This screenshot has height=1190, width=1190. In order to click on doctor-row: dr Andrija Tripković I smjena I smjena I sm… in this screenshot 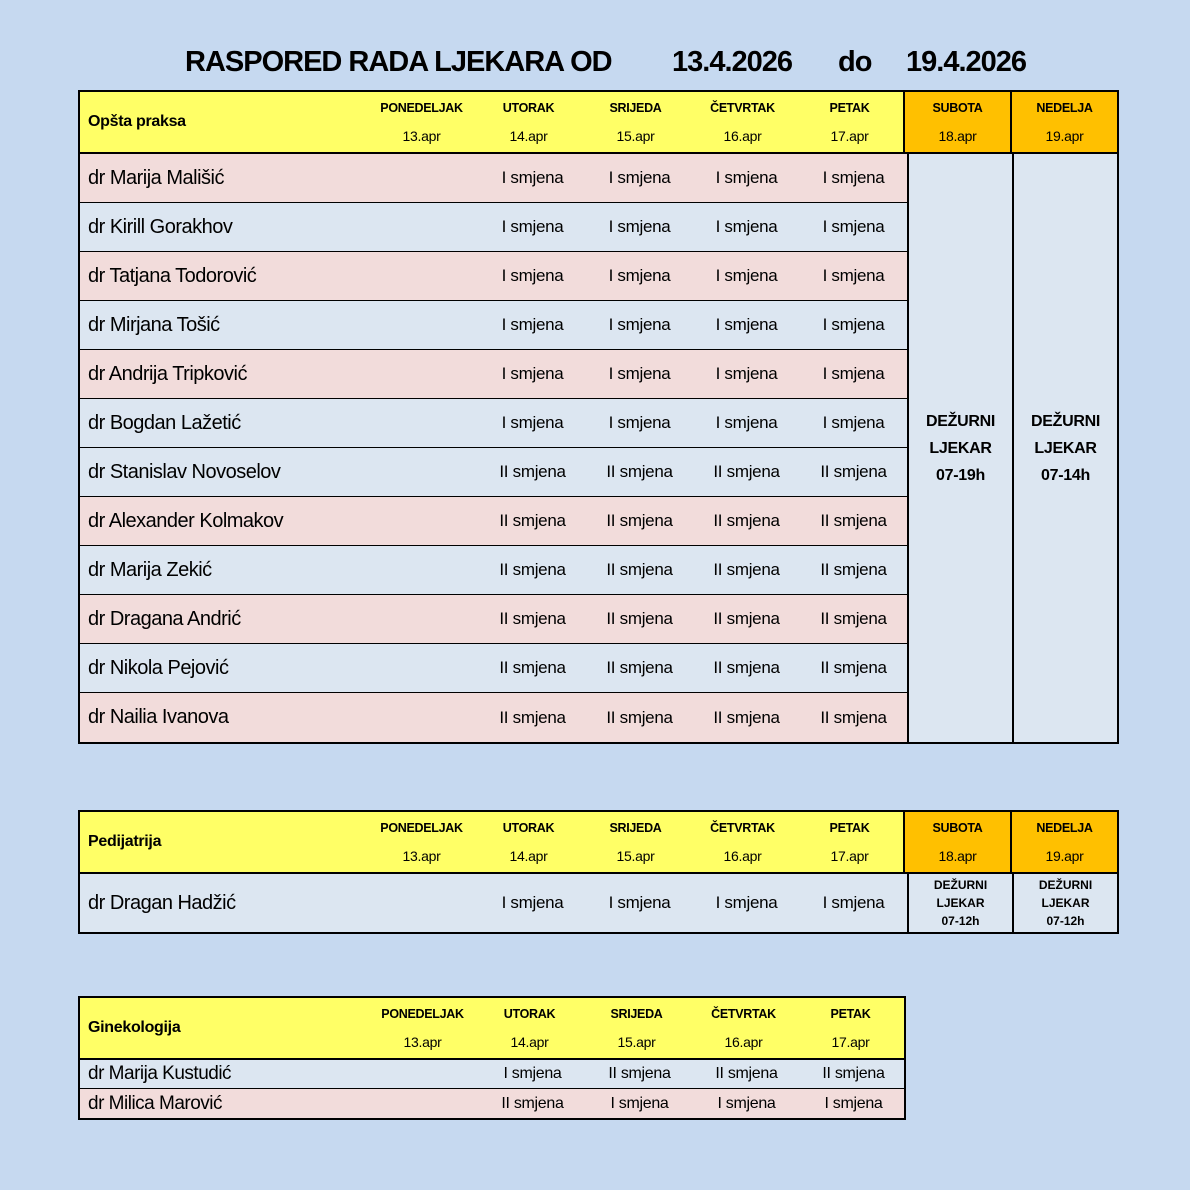, I will do `click(493, 374)`.